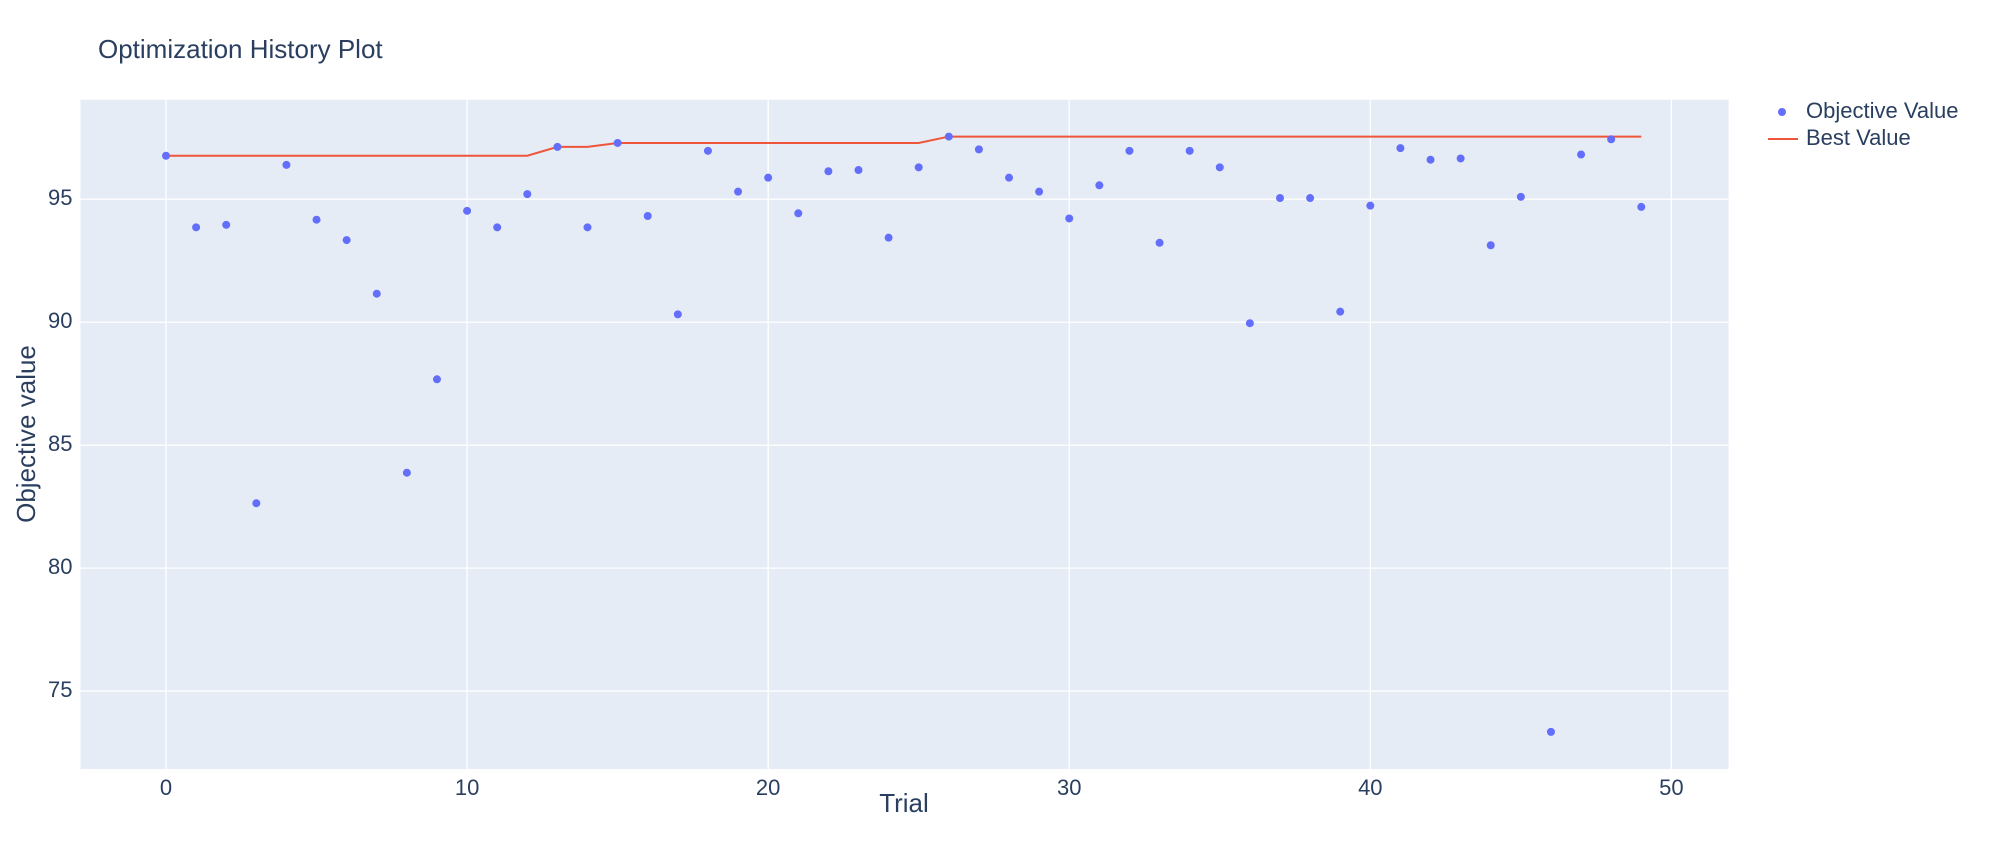 Image resolution: width=1993 pixels, height=845 pixels. I want to click on y-tick-label: 80, so click(60, 566).